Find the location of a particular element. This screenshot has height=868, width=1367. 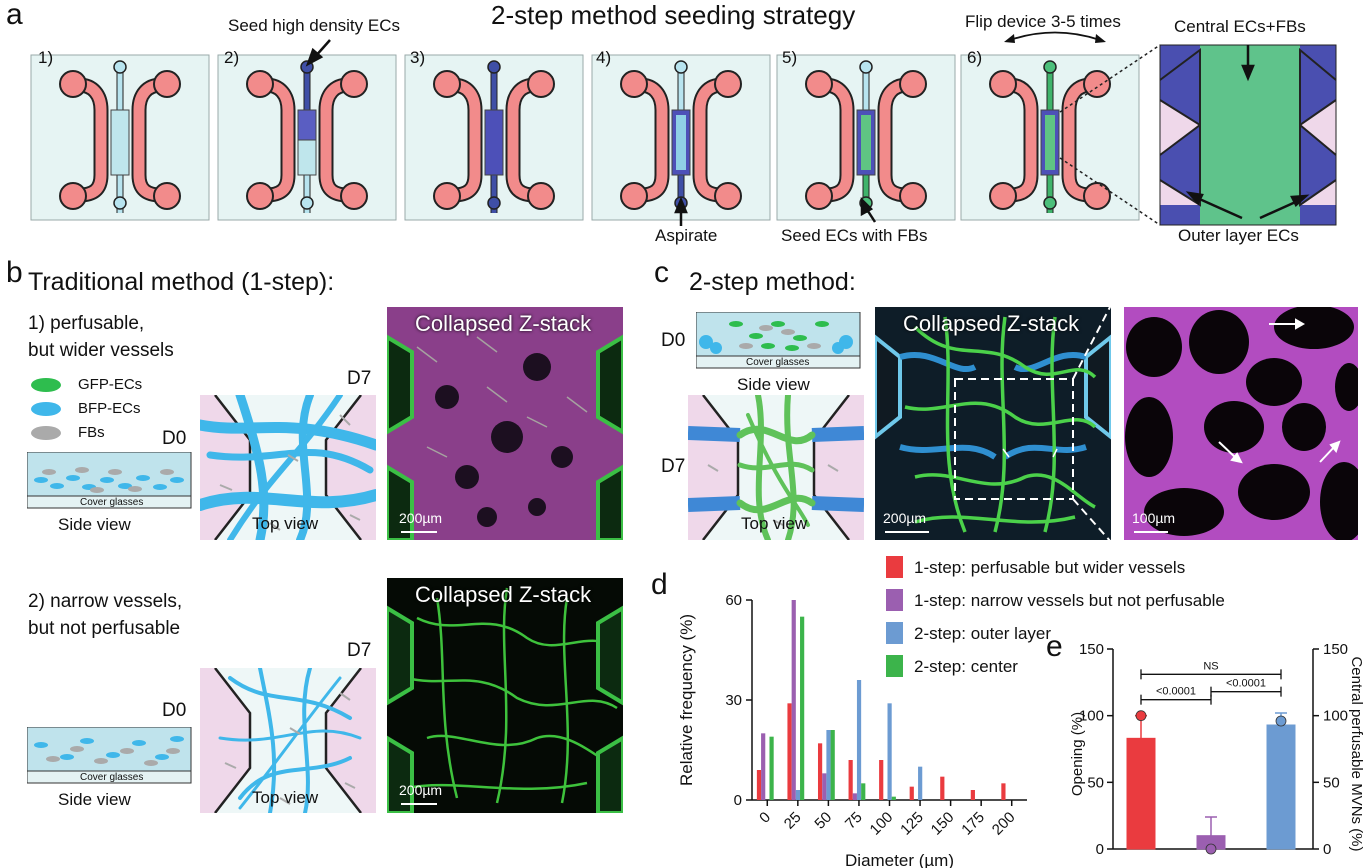

y-tick-label: 0 is located at coordinates (738, 800).